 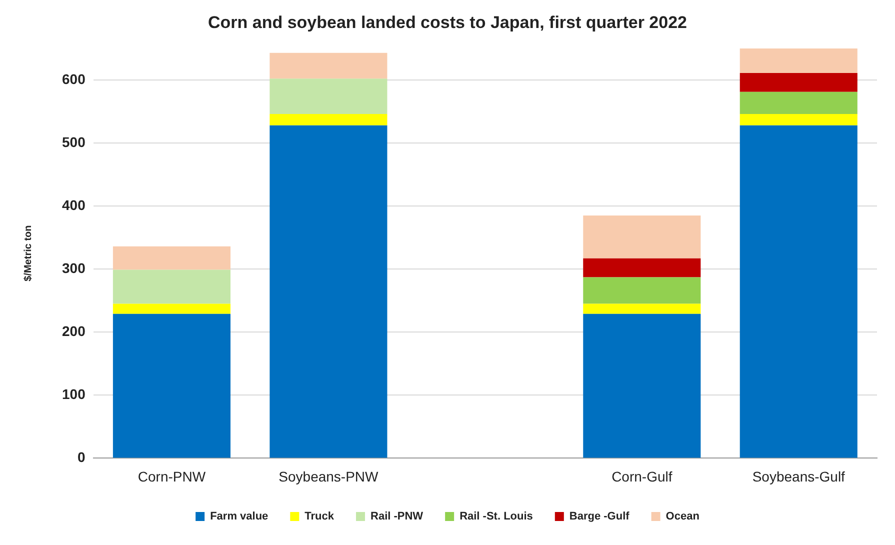 What do you see at coordinates (74, 142) in the screenshot?
I see `y-tick-label: 500` at bounding box center [74, 142].